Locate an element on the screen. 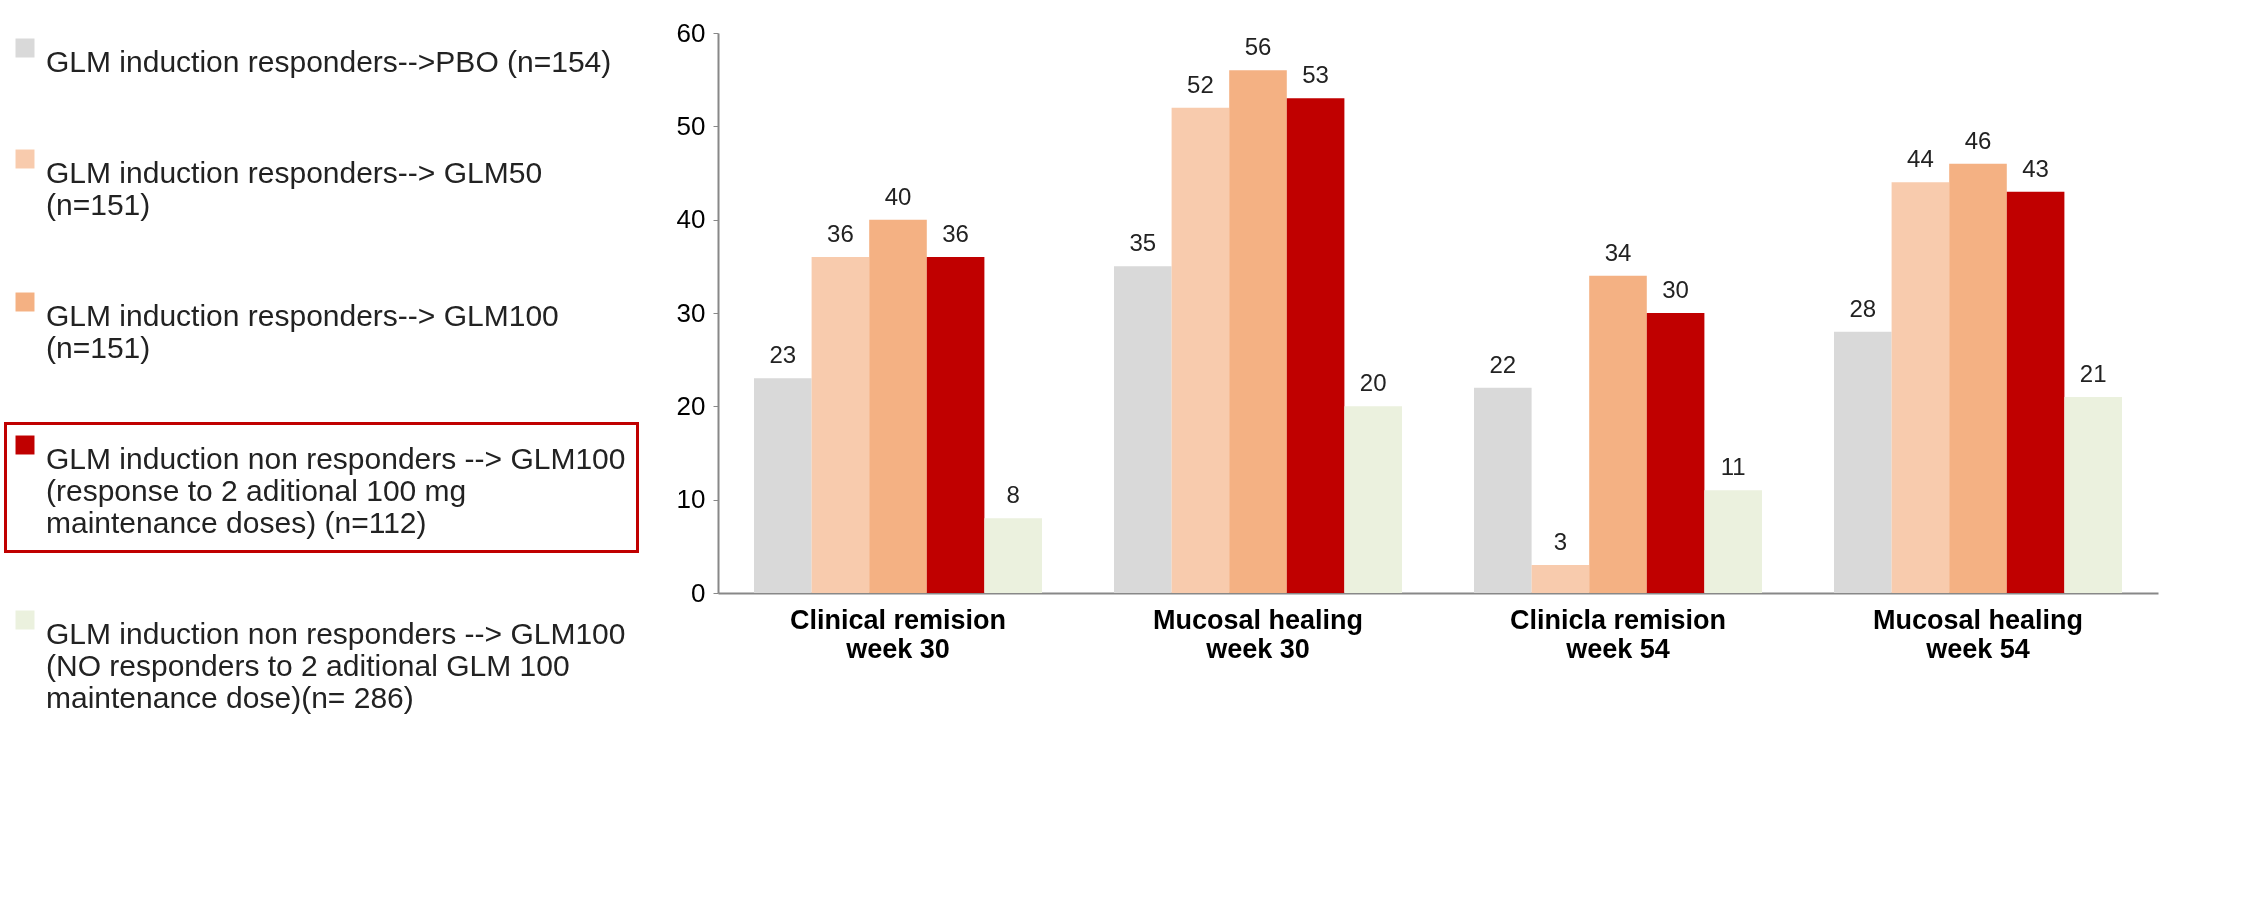 The image size is (2256, 921). data-label: 34 is located at coordinates (1618, 252).